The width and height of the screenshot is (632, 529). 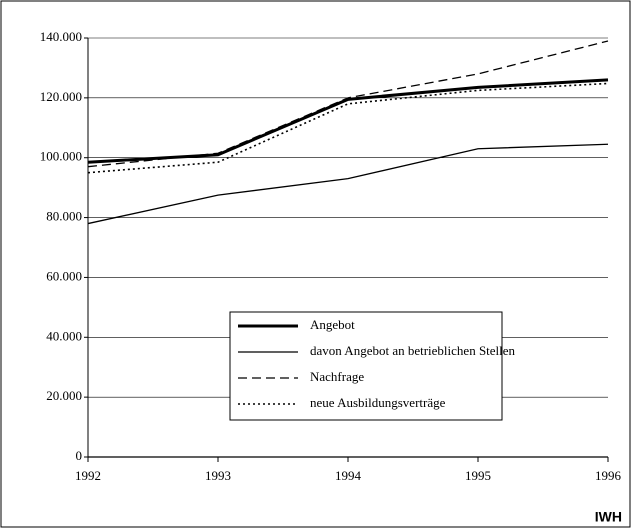 I want to click on legend-label: Angebot, so click(x=332, y=324).